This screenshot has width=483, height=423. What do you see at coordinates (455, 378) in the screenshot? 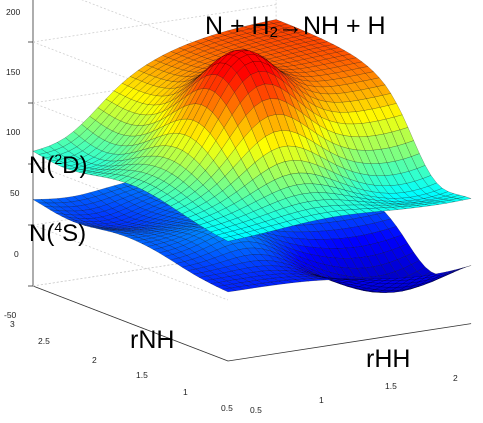
I see `y-tick-label: 2` at bounding box center [455, 378].